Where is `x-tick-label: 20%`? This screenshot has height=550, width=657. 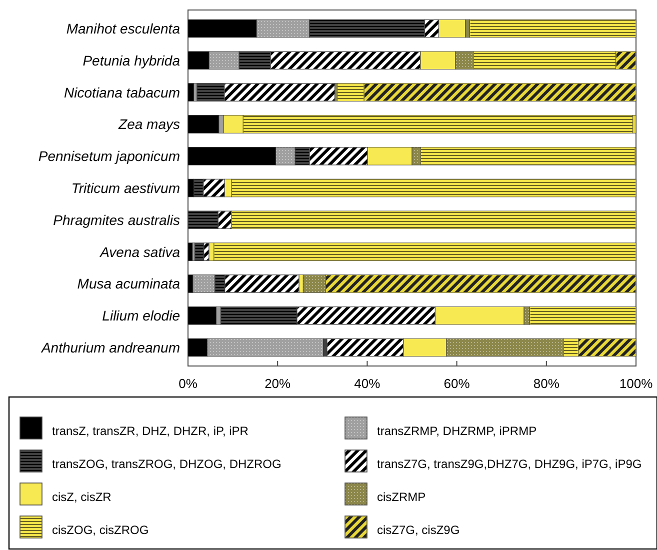 x-tick-label: 20% is located at coordinates (278, 383).